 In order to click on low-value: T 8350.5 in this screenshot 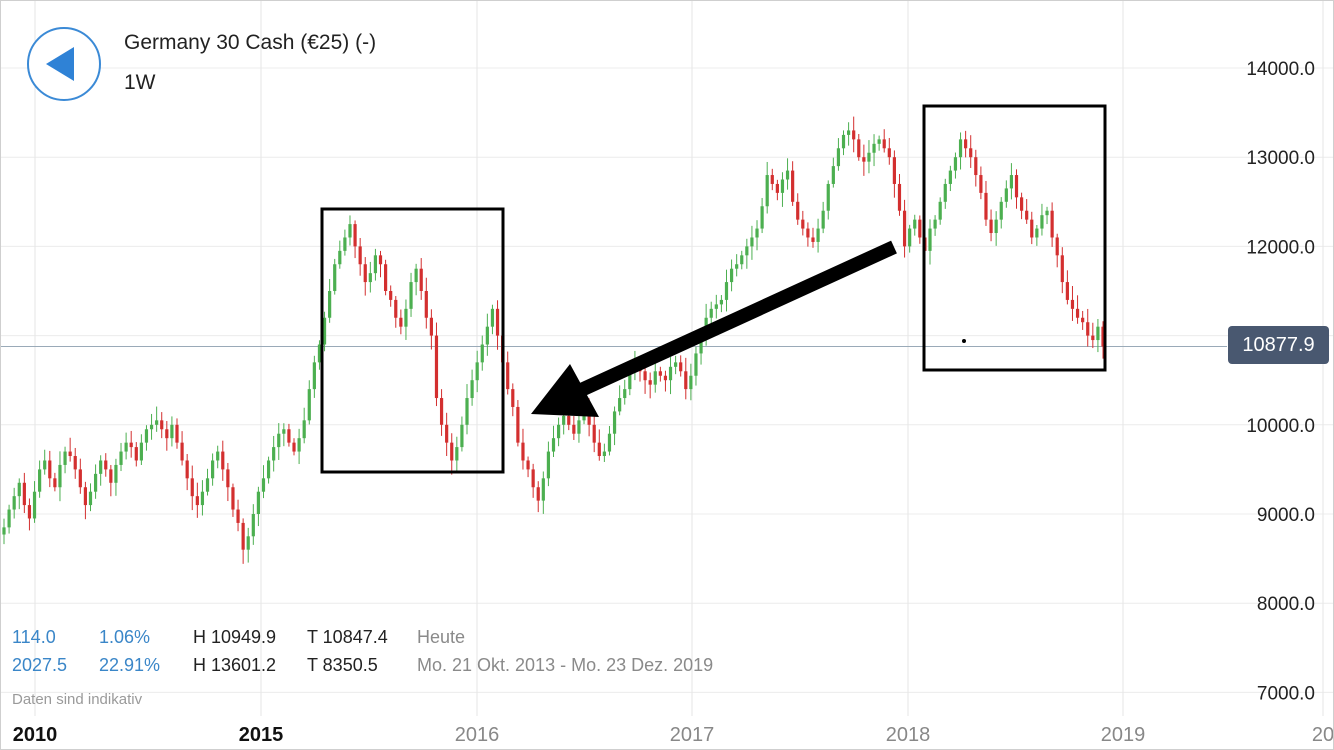, I will do `click(342, 665)`.